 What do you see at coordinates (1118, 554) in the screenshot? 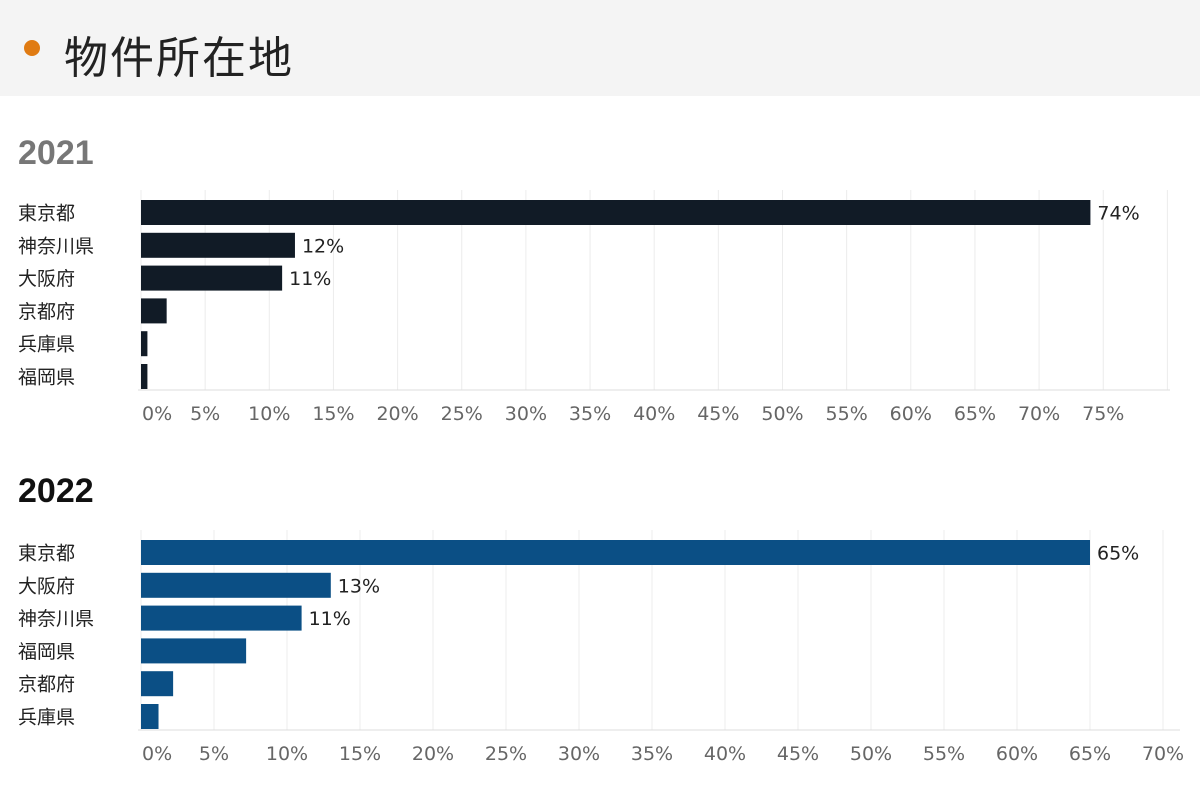
I see `data-label: 65%` at bounding box center [1118, 554].